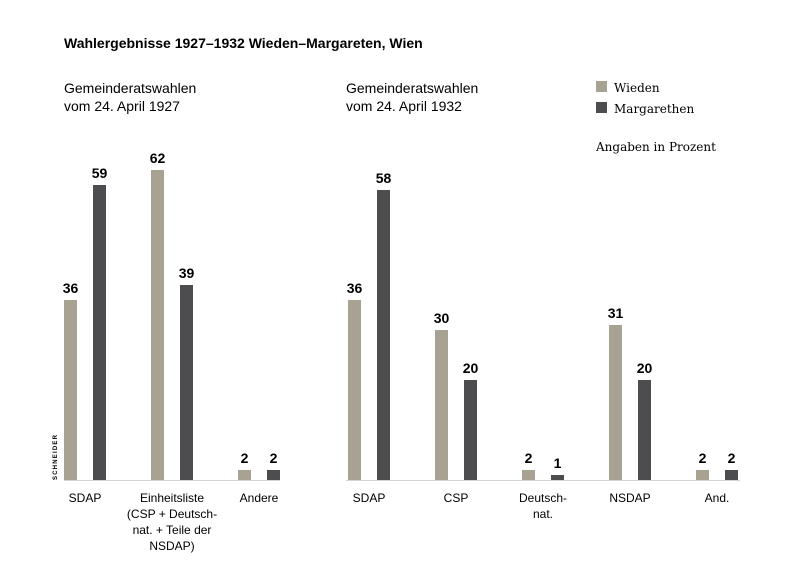 Image resolution: width=800 pixels, height=571 pixels. I want to click on bar-0-sdap-wieden, so click(70, 390).